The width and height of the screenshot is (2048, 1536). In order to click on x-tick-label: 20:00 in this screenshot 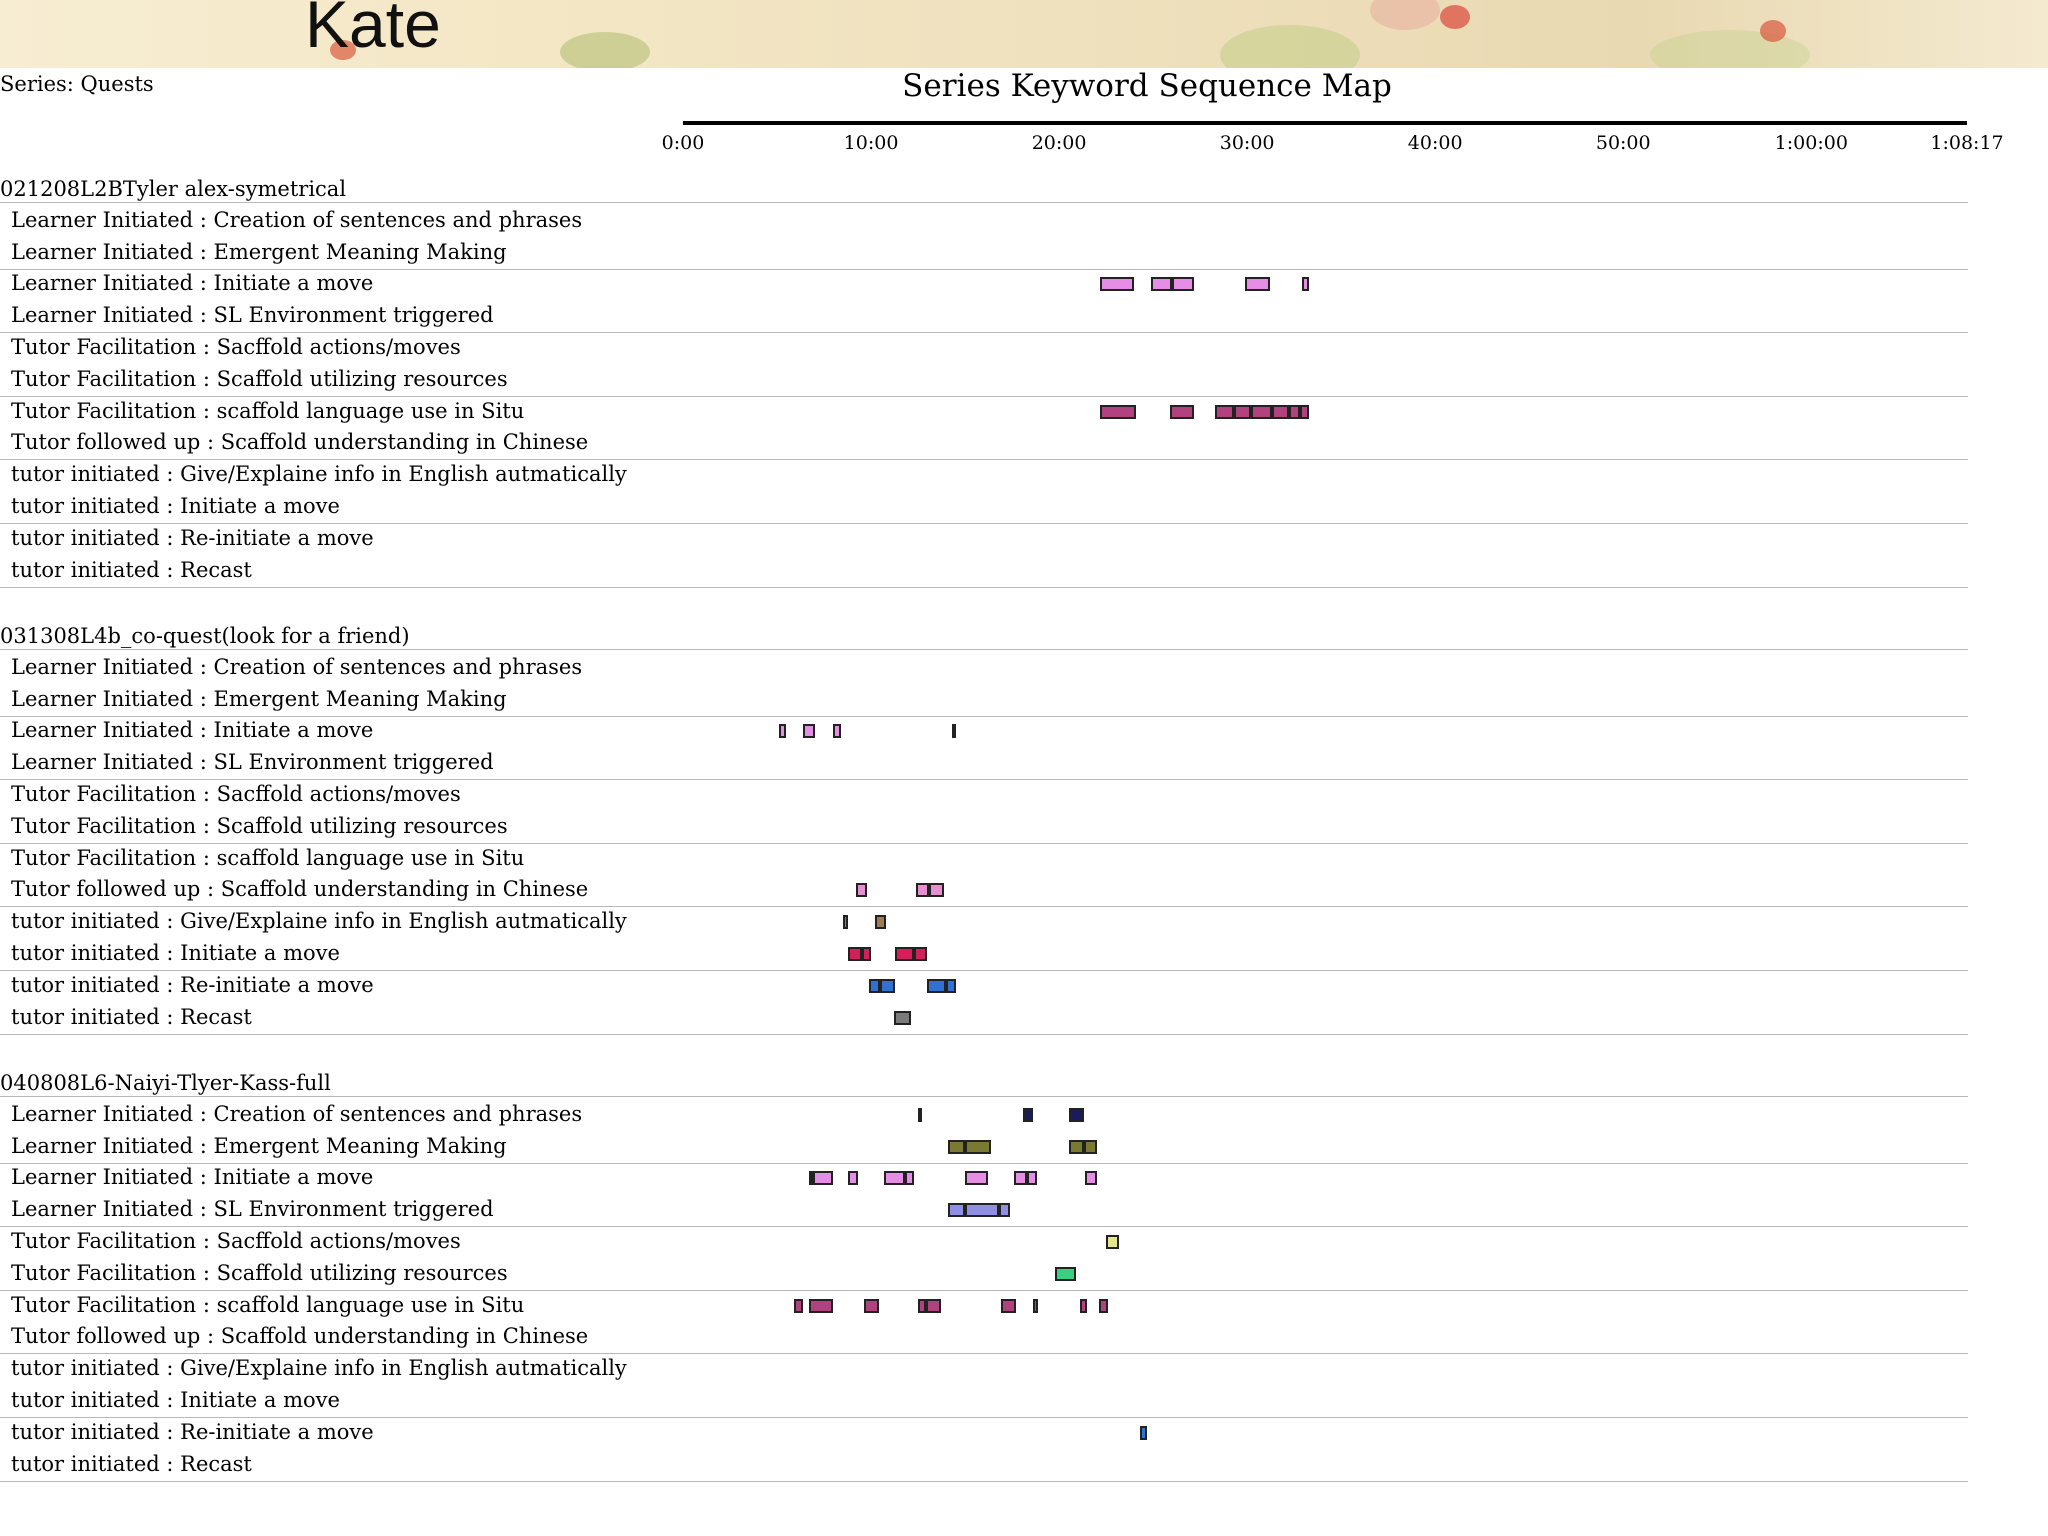, I will do `click(1059, 143)`.